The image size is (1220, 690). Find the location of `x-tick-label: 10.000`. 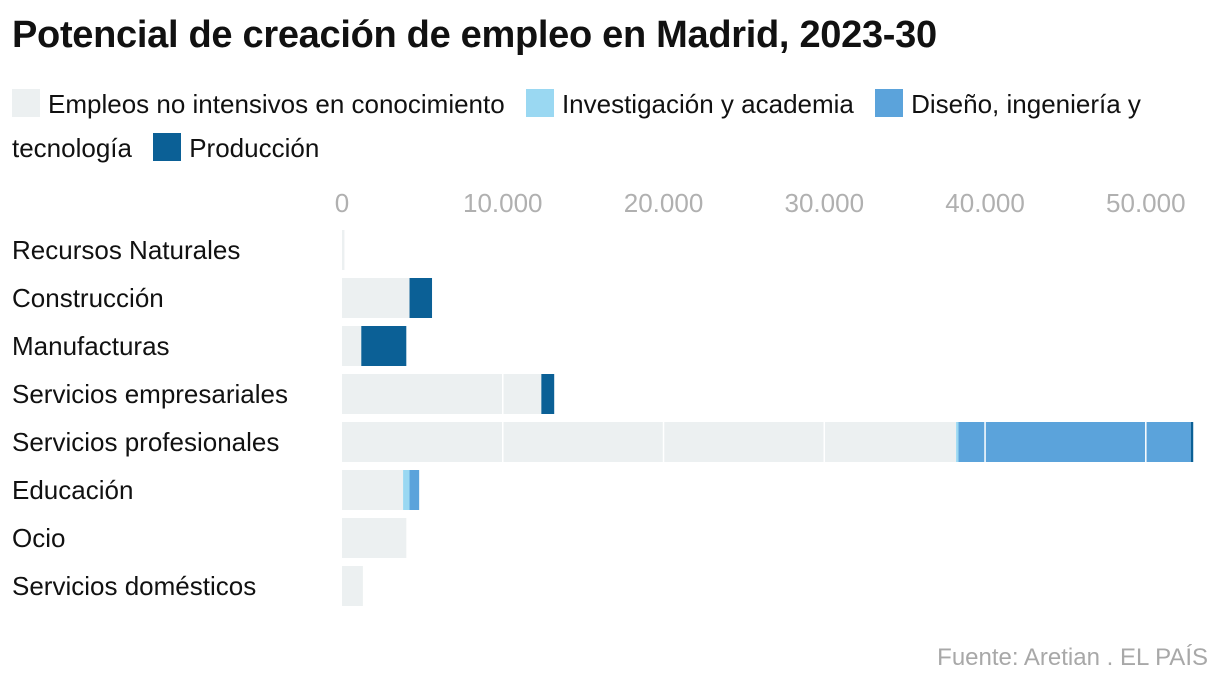

x-tick-label: 10.000 is located at coordinates (503, 203).